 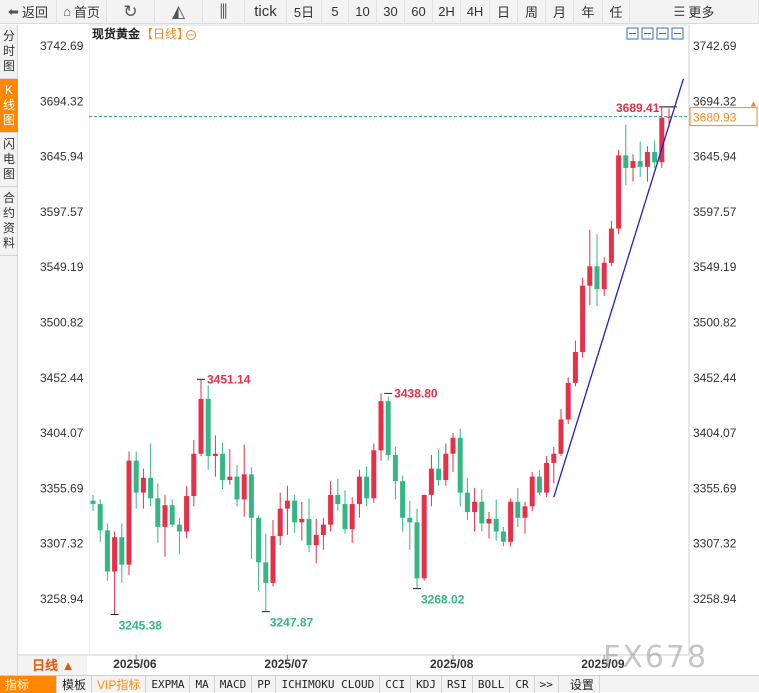 What do you see at coordinates (82, 12) in the screenshot?
I see `toolbar-item-1: ⌂ 首页` at bounding box center [82, 12].